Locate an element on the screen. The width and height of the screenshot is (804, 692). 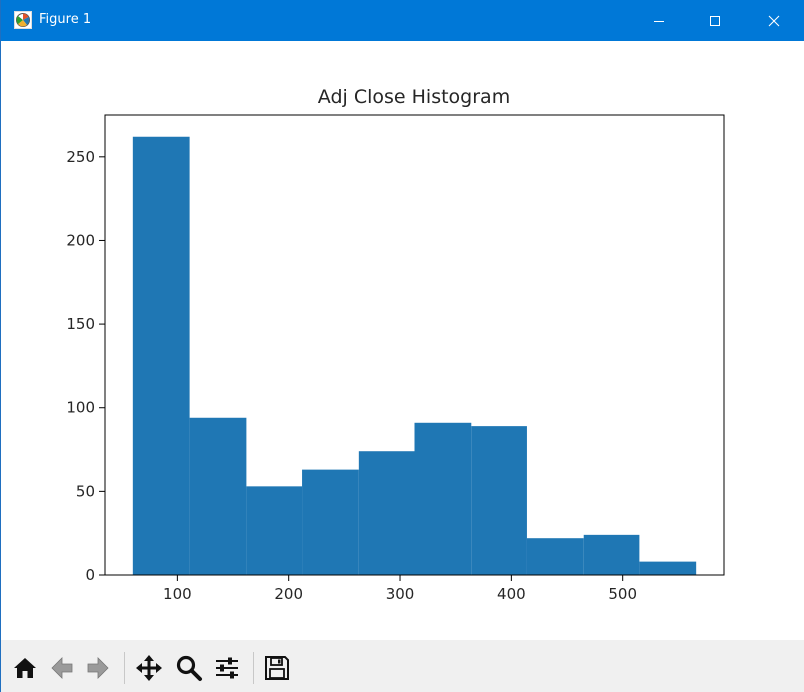
close-button is located at coordinates (773, 20).